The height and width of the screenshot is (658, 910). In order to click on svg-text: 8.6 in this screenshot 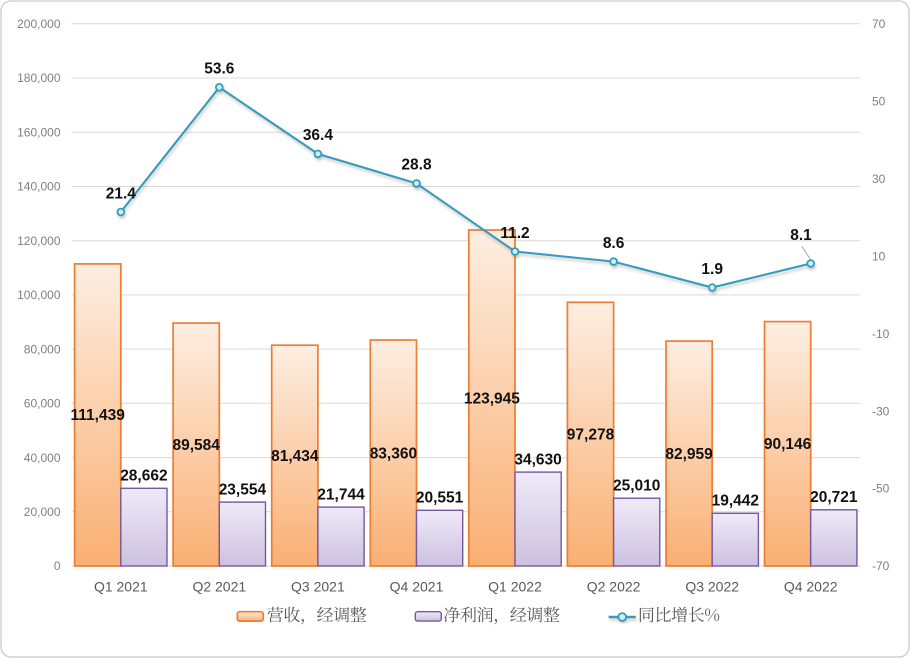, I will do `click(614, 243)`.